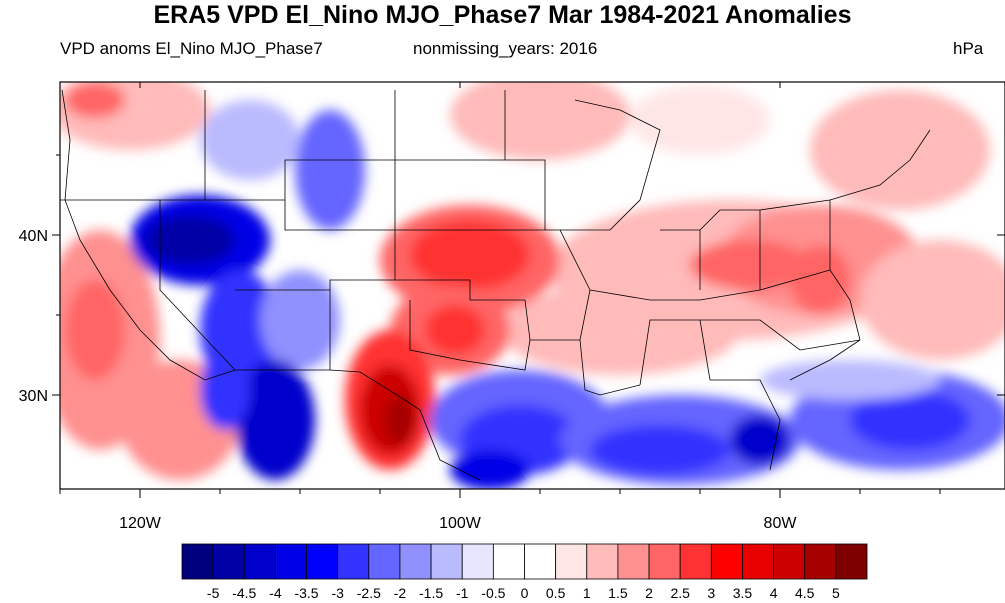 This screenshot has width=1005, height=603. What do you see at coordinates (337, 593) in the screenshot?
I see `colorbar-label: -3` at bounding box center [337, 593].